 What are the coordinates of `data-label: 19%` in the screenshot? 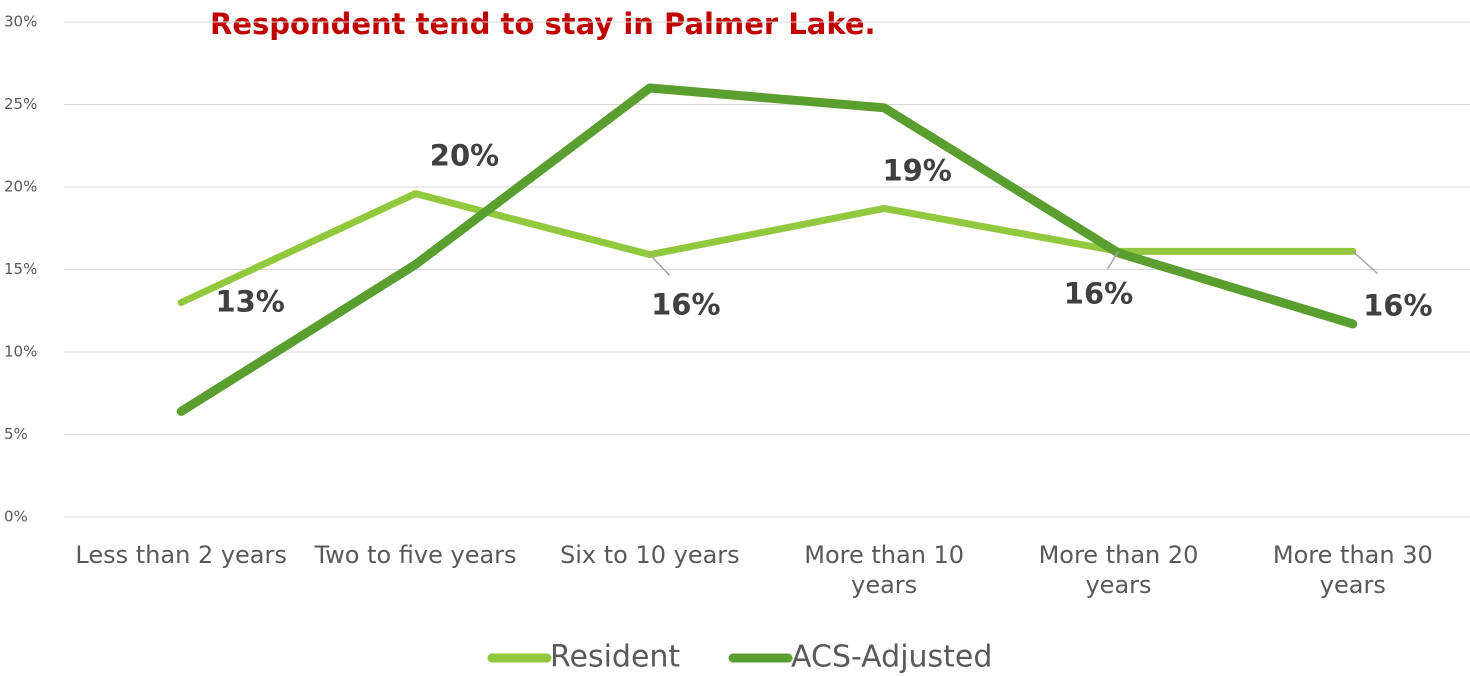 It's located at (916, 170).